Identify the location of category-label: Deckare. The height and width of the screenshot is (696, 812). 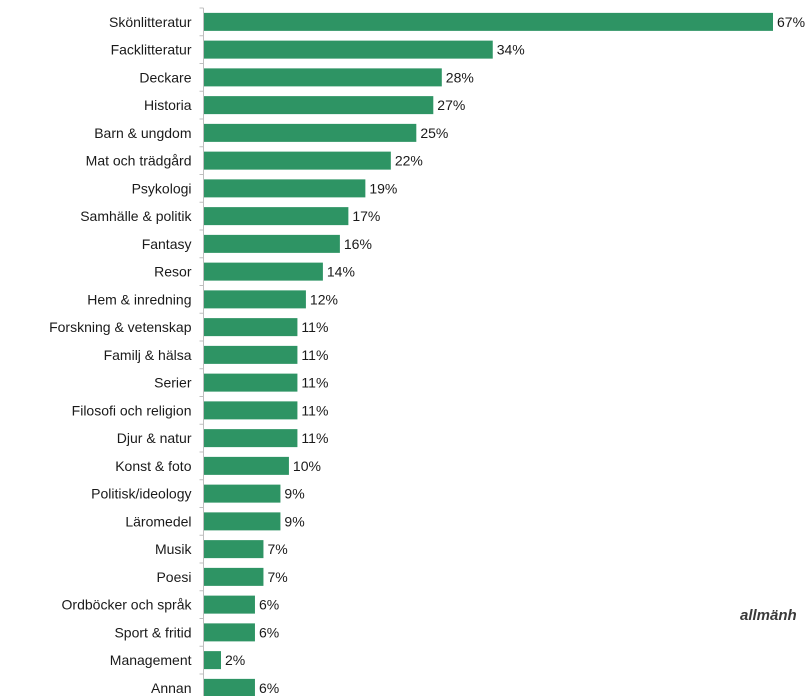
(165, 77).